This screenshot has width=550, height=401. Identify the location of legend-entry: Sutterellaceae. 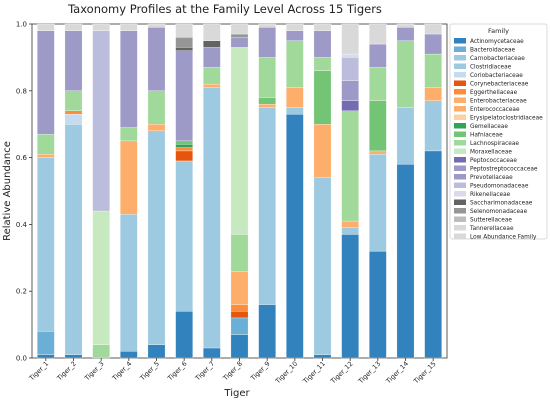
(491, 221).